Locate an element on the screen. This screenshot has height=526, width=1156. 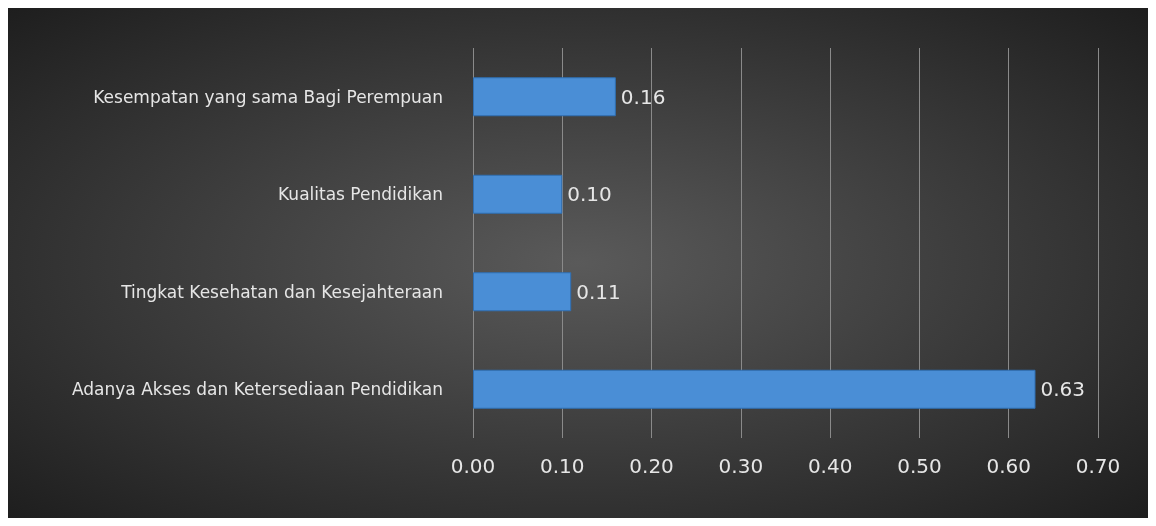
x-tick-label: 0.60 is located at coordinates (1008, 466).